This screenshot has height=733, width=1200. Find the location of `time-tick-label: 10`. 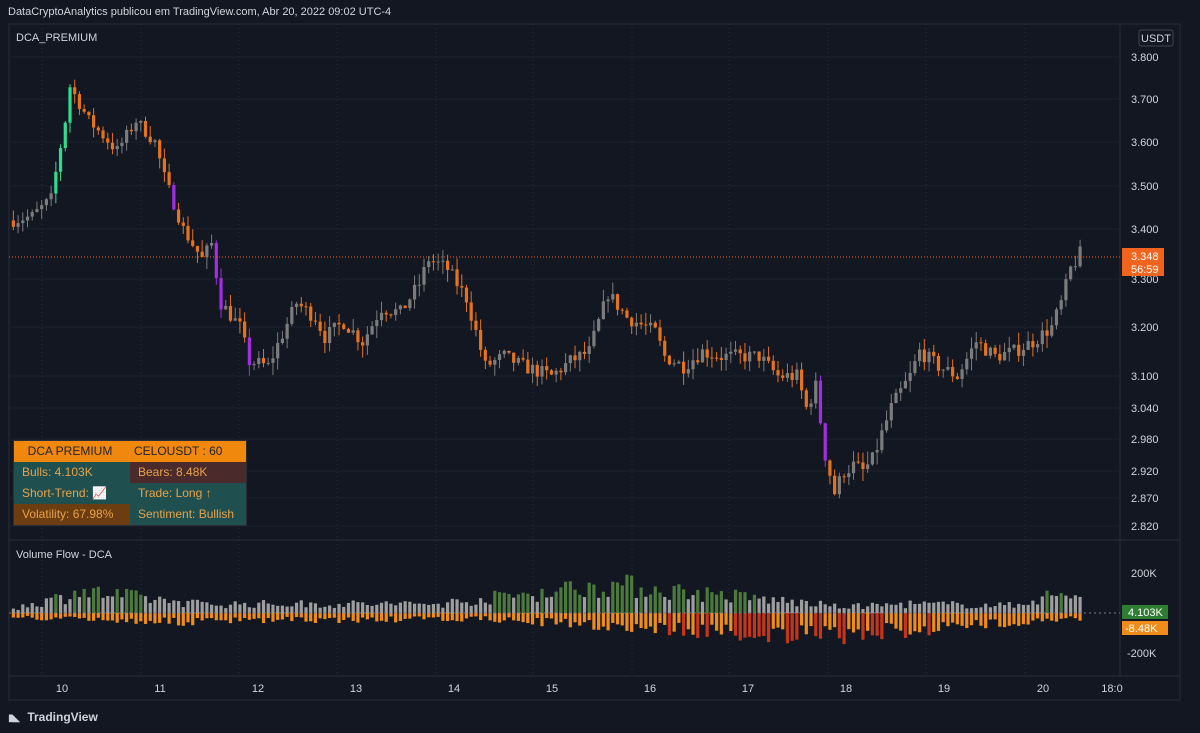

time-tick-label: 10 is located at coordinates (62, 689).